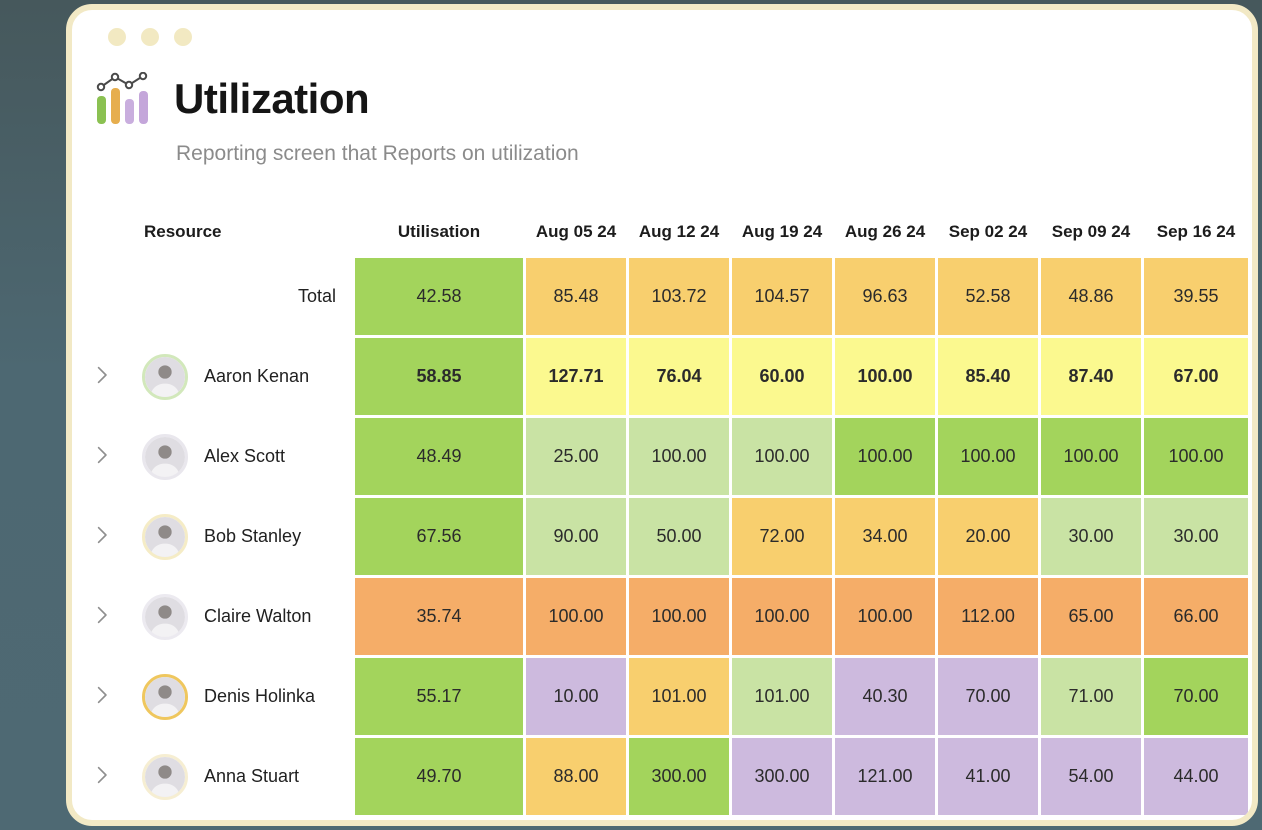  I want to click on utilization-cell: 55.17, so click(439, 696).